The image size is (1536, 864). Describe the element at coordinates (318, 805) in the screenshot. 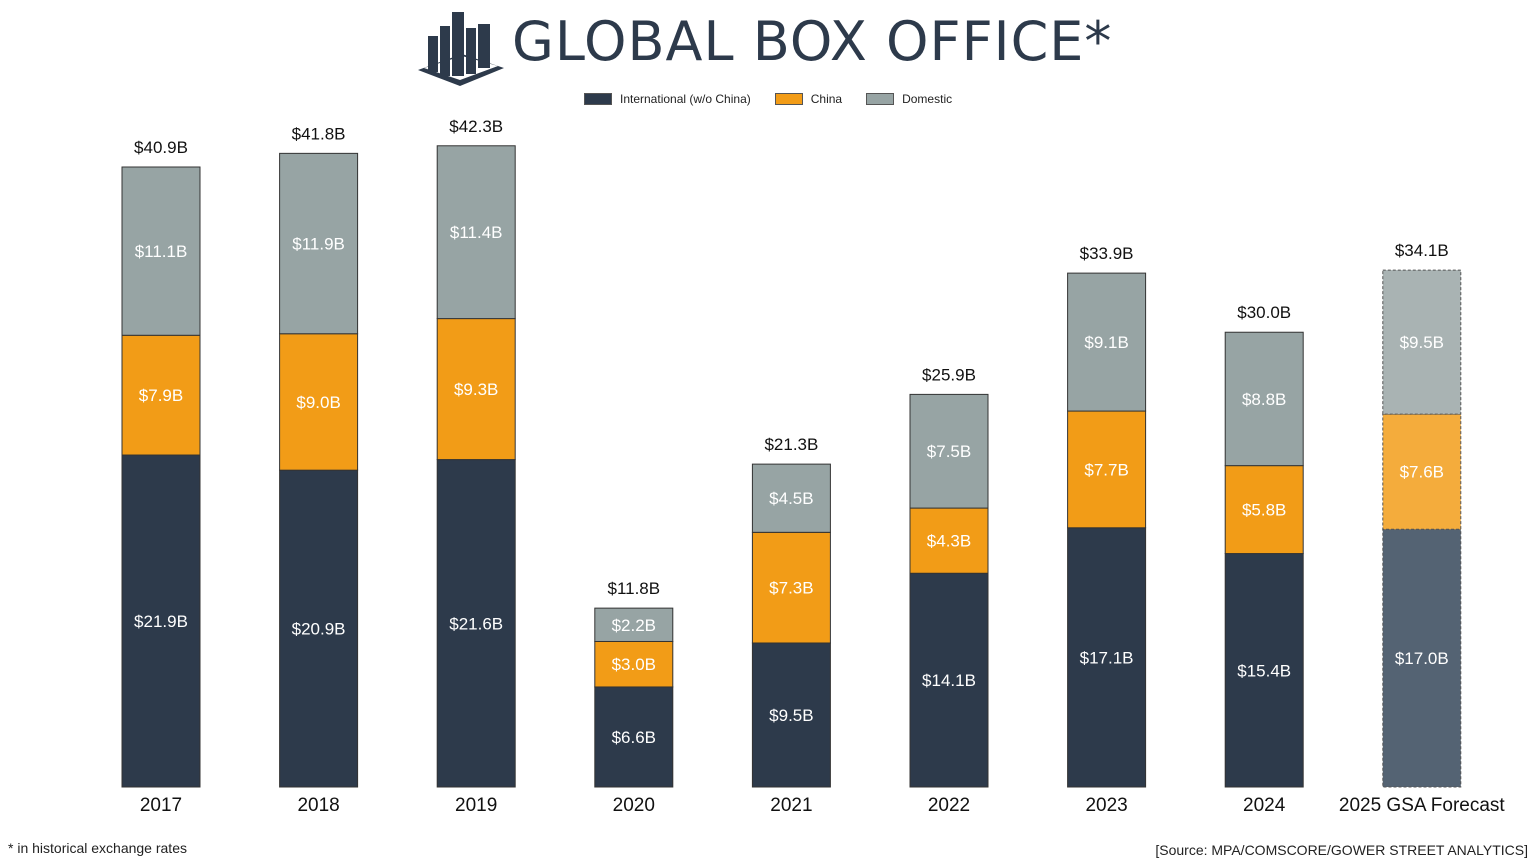

I see `x-tick-label: 2018` at that location.